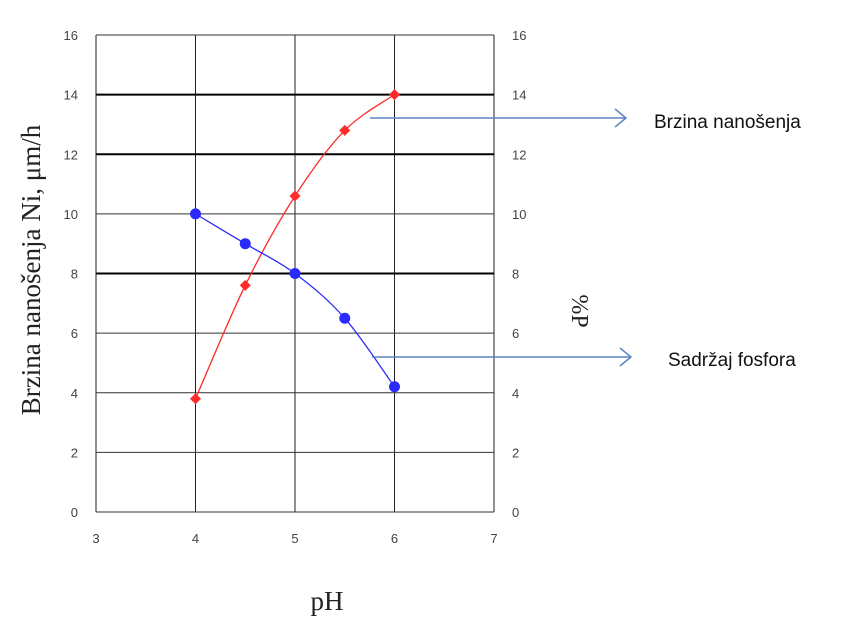  What do you see at coordinates (515, 333) in the screenshot?
I see `y2-tick-label: 6` at bounding box center [515, 333].